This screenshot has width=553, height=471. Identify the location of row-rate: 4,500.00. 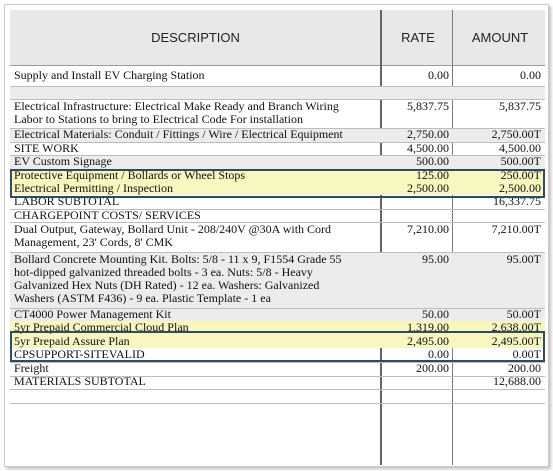
(428, 148).